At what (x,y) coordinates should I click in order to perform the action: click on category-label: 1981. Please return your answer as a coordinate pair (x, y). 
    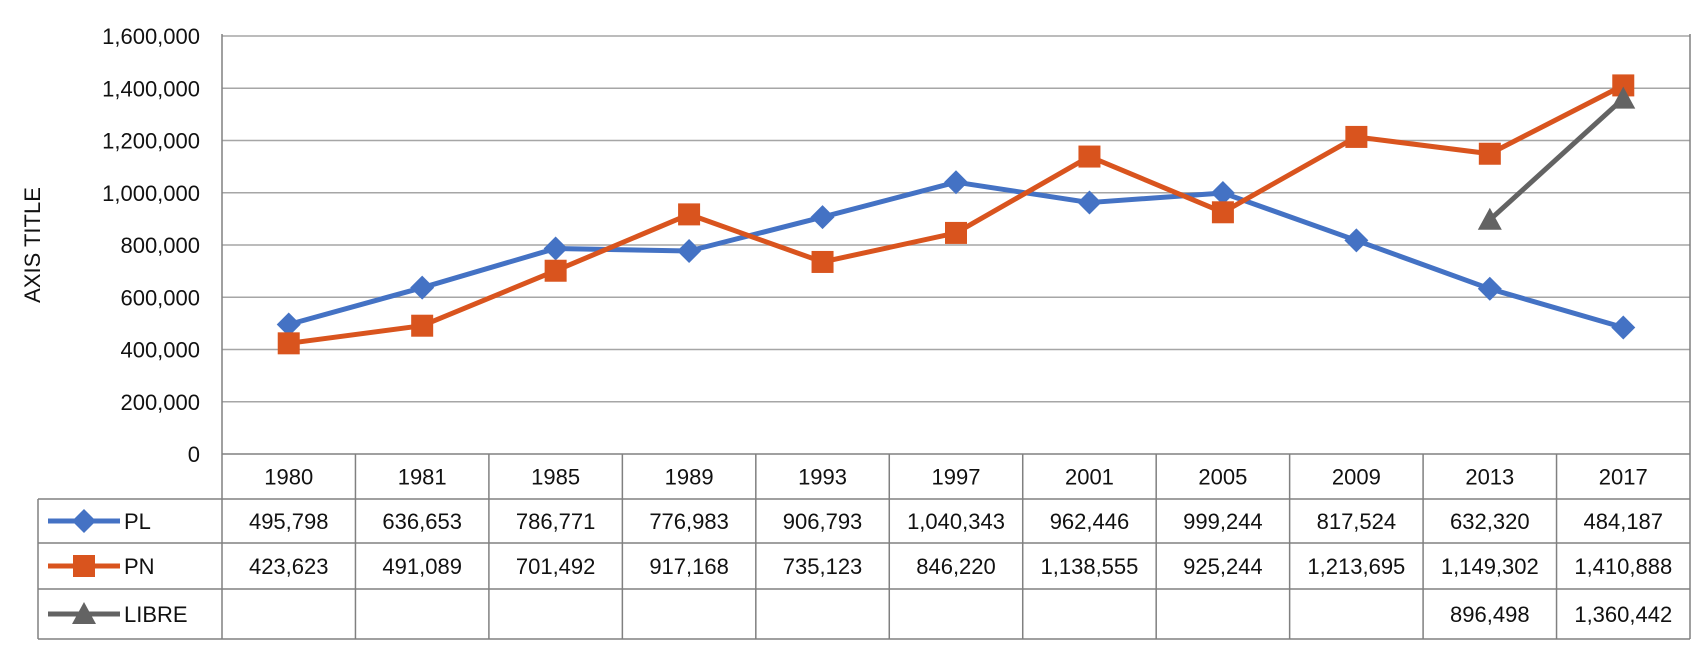
    Looking at the image, I should click on (422, 477).